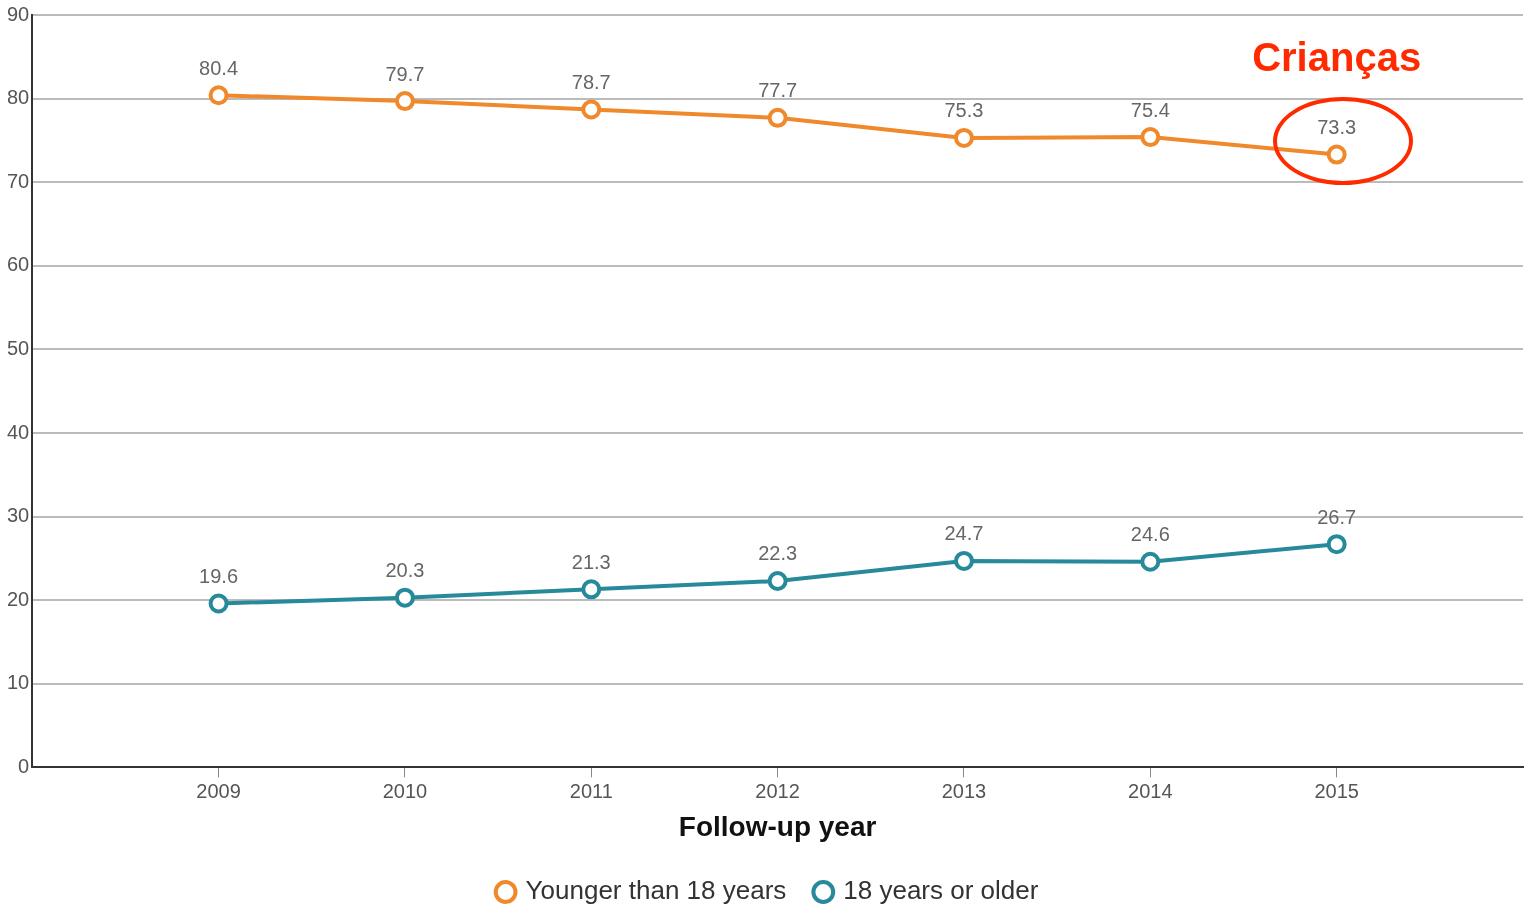  I want to click on x-tick-label: 2015, so click(1336, 790).